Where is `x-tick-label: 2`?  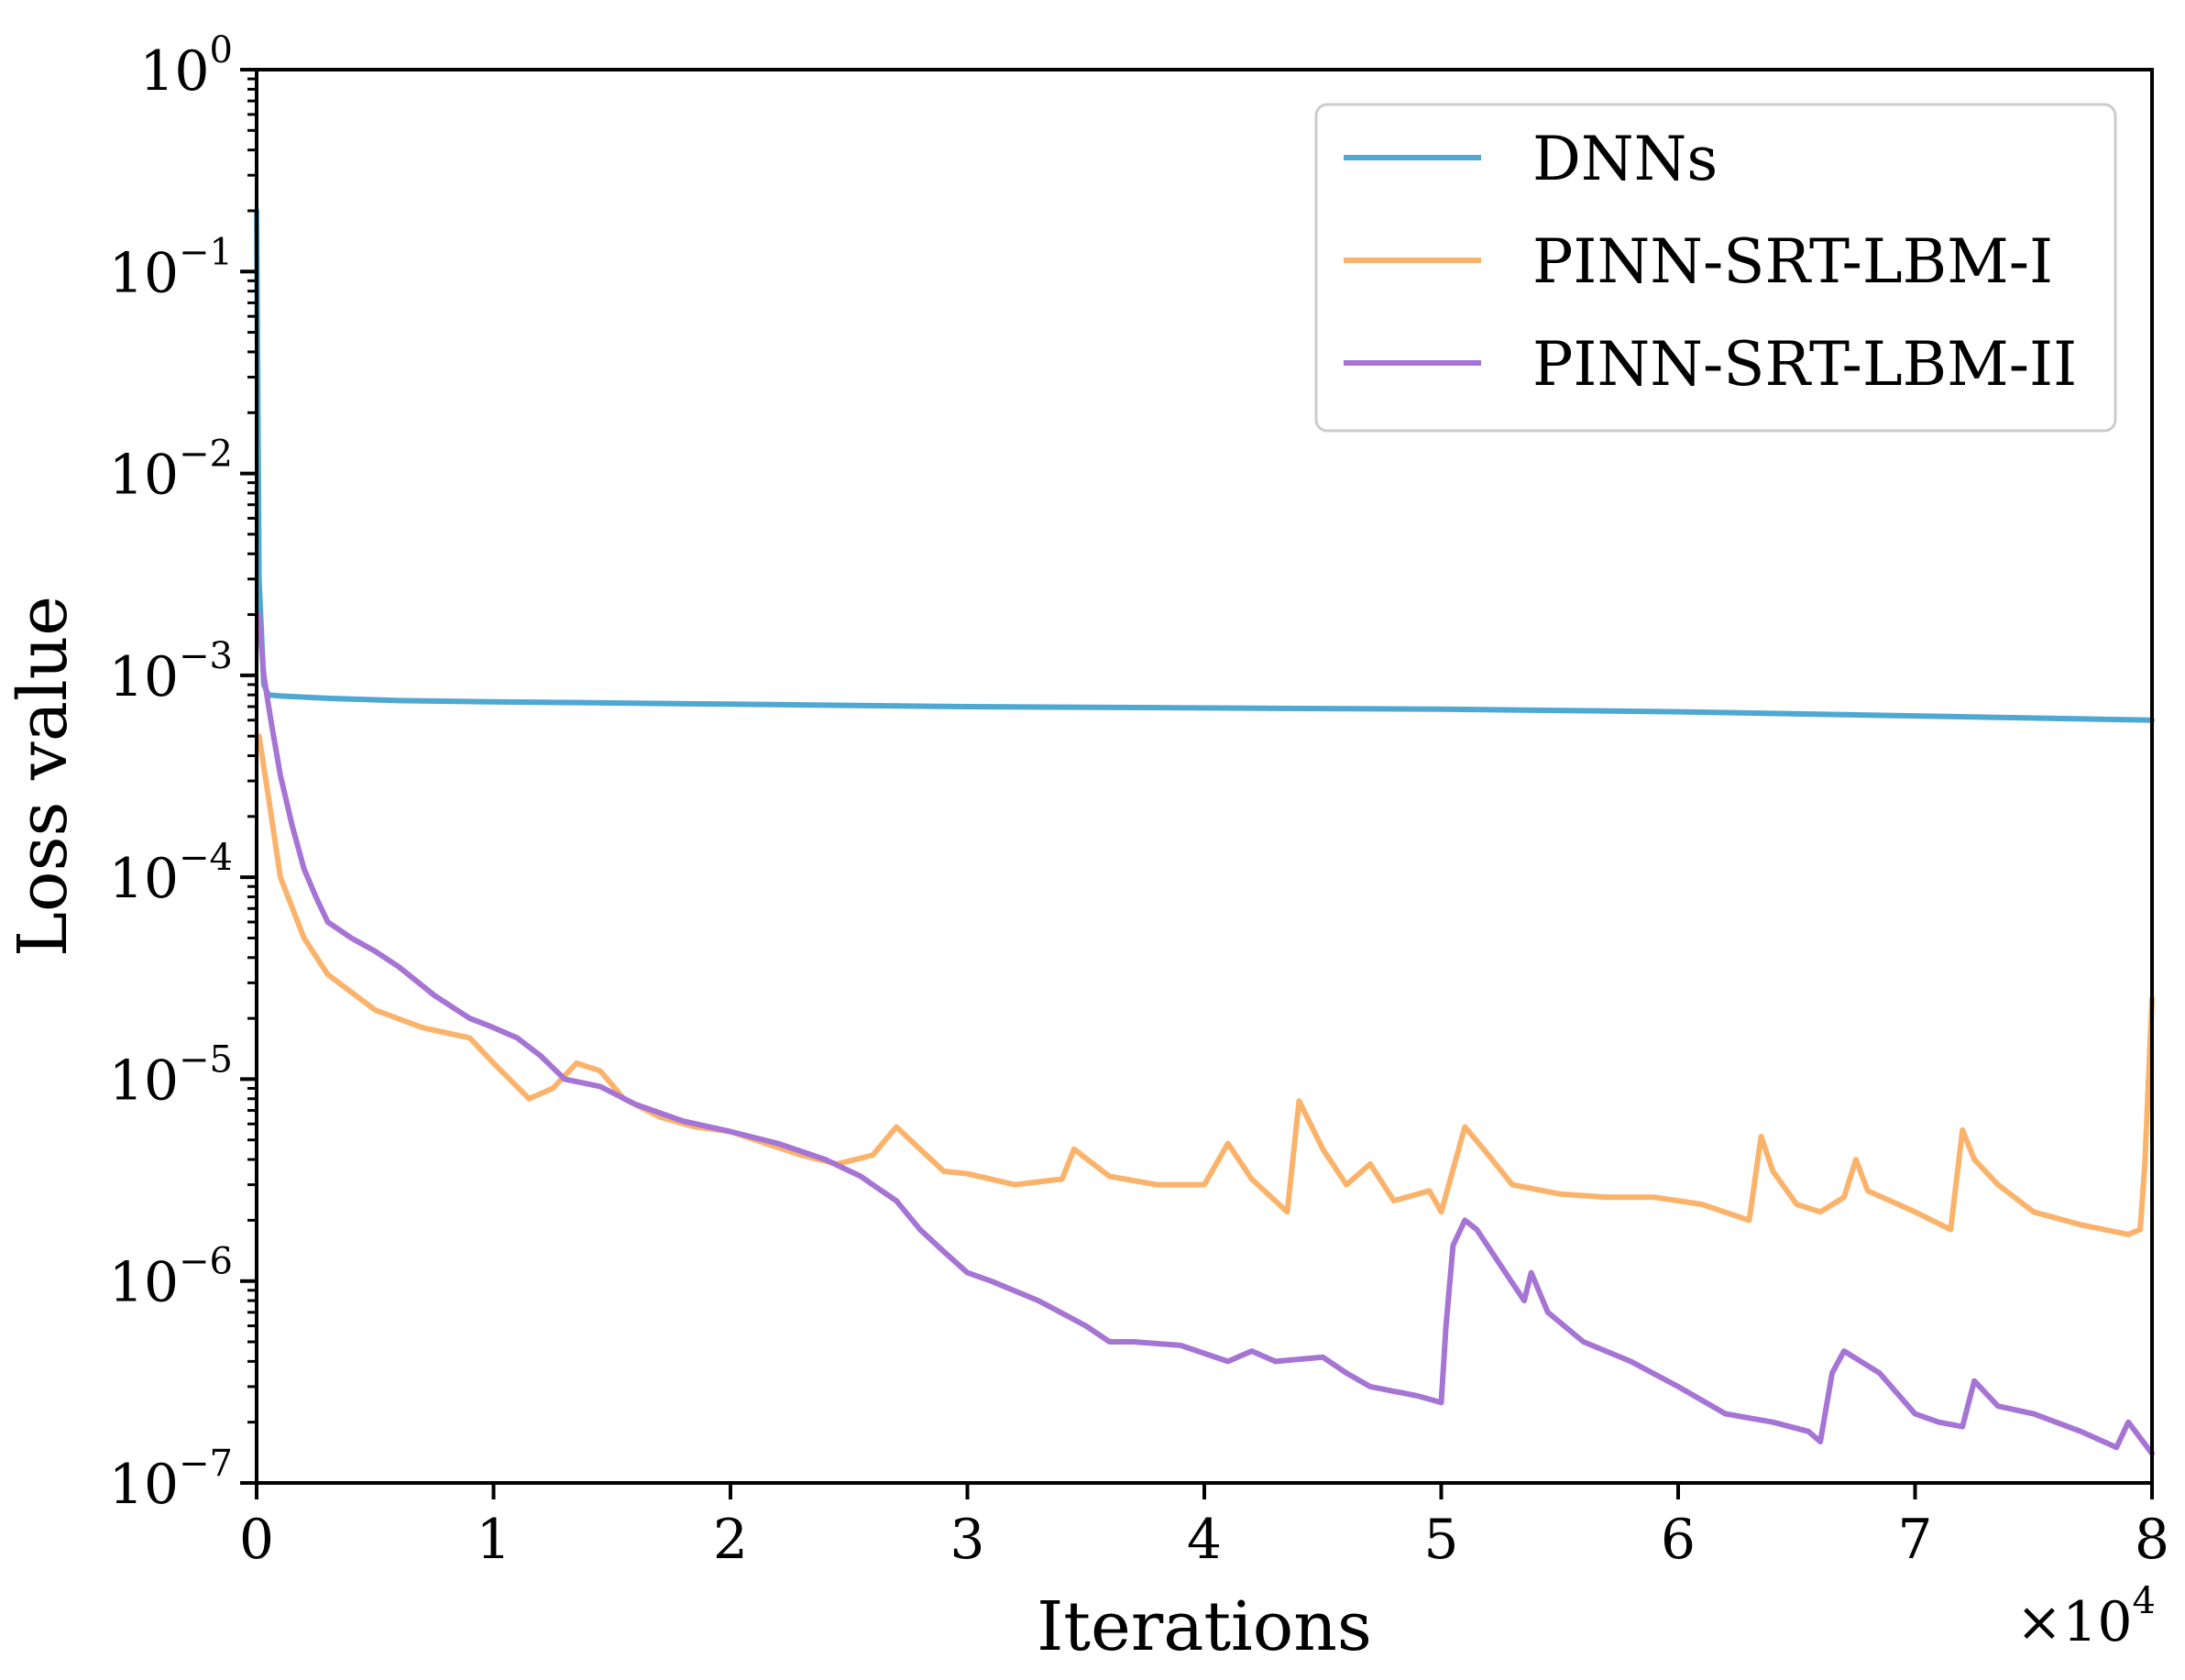 x-tick-label: 2 is located at coordinates (730, 1540).